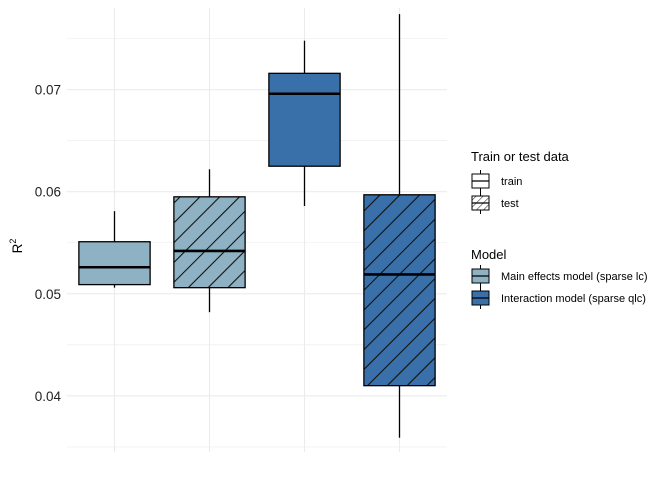 This screenshot has width=672, height=480. I want to click on y-axis: 0.04 0.05 0.06 0.07 R2, so click(34, 243).